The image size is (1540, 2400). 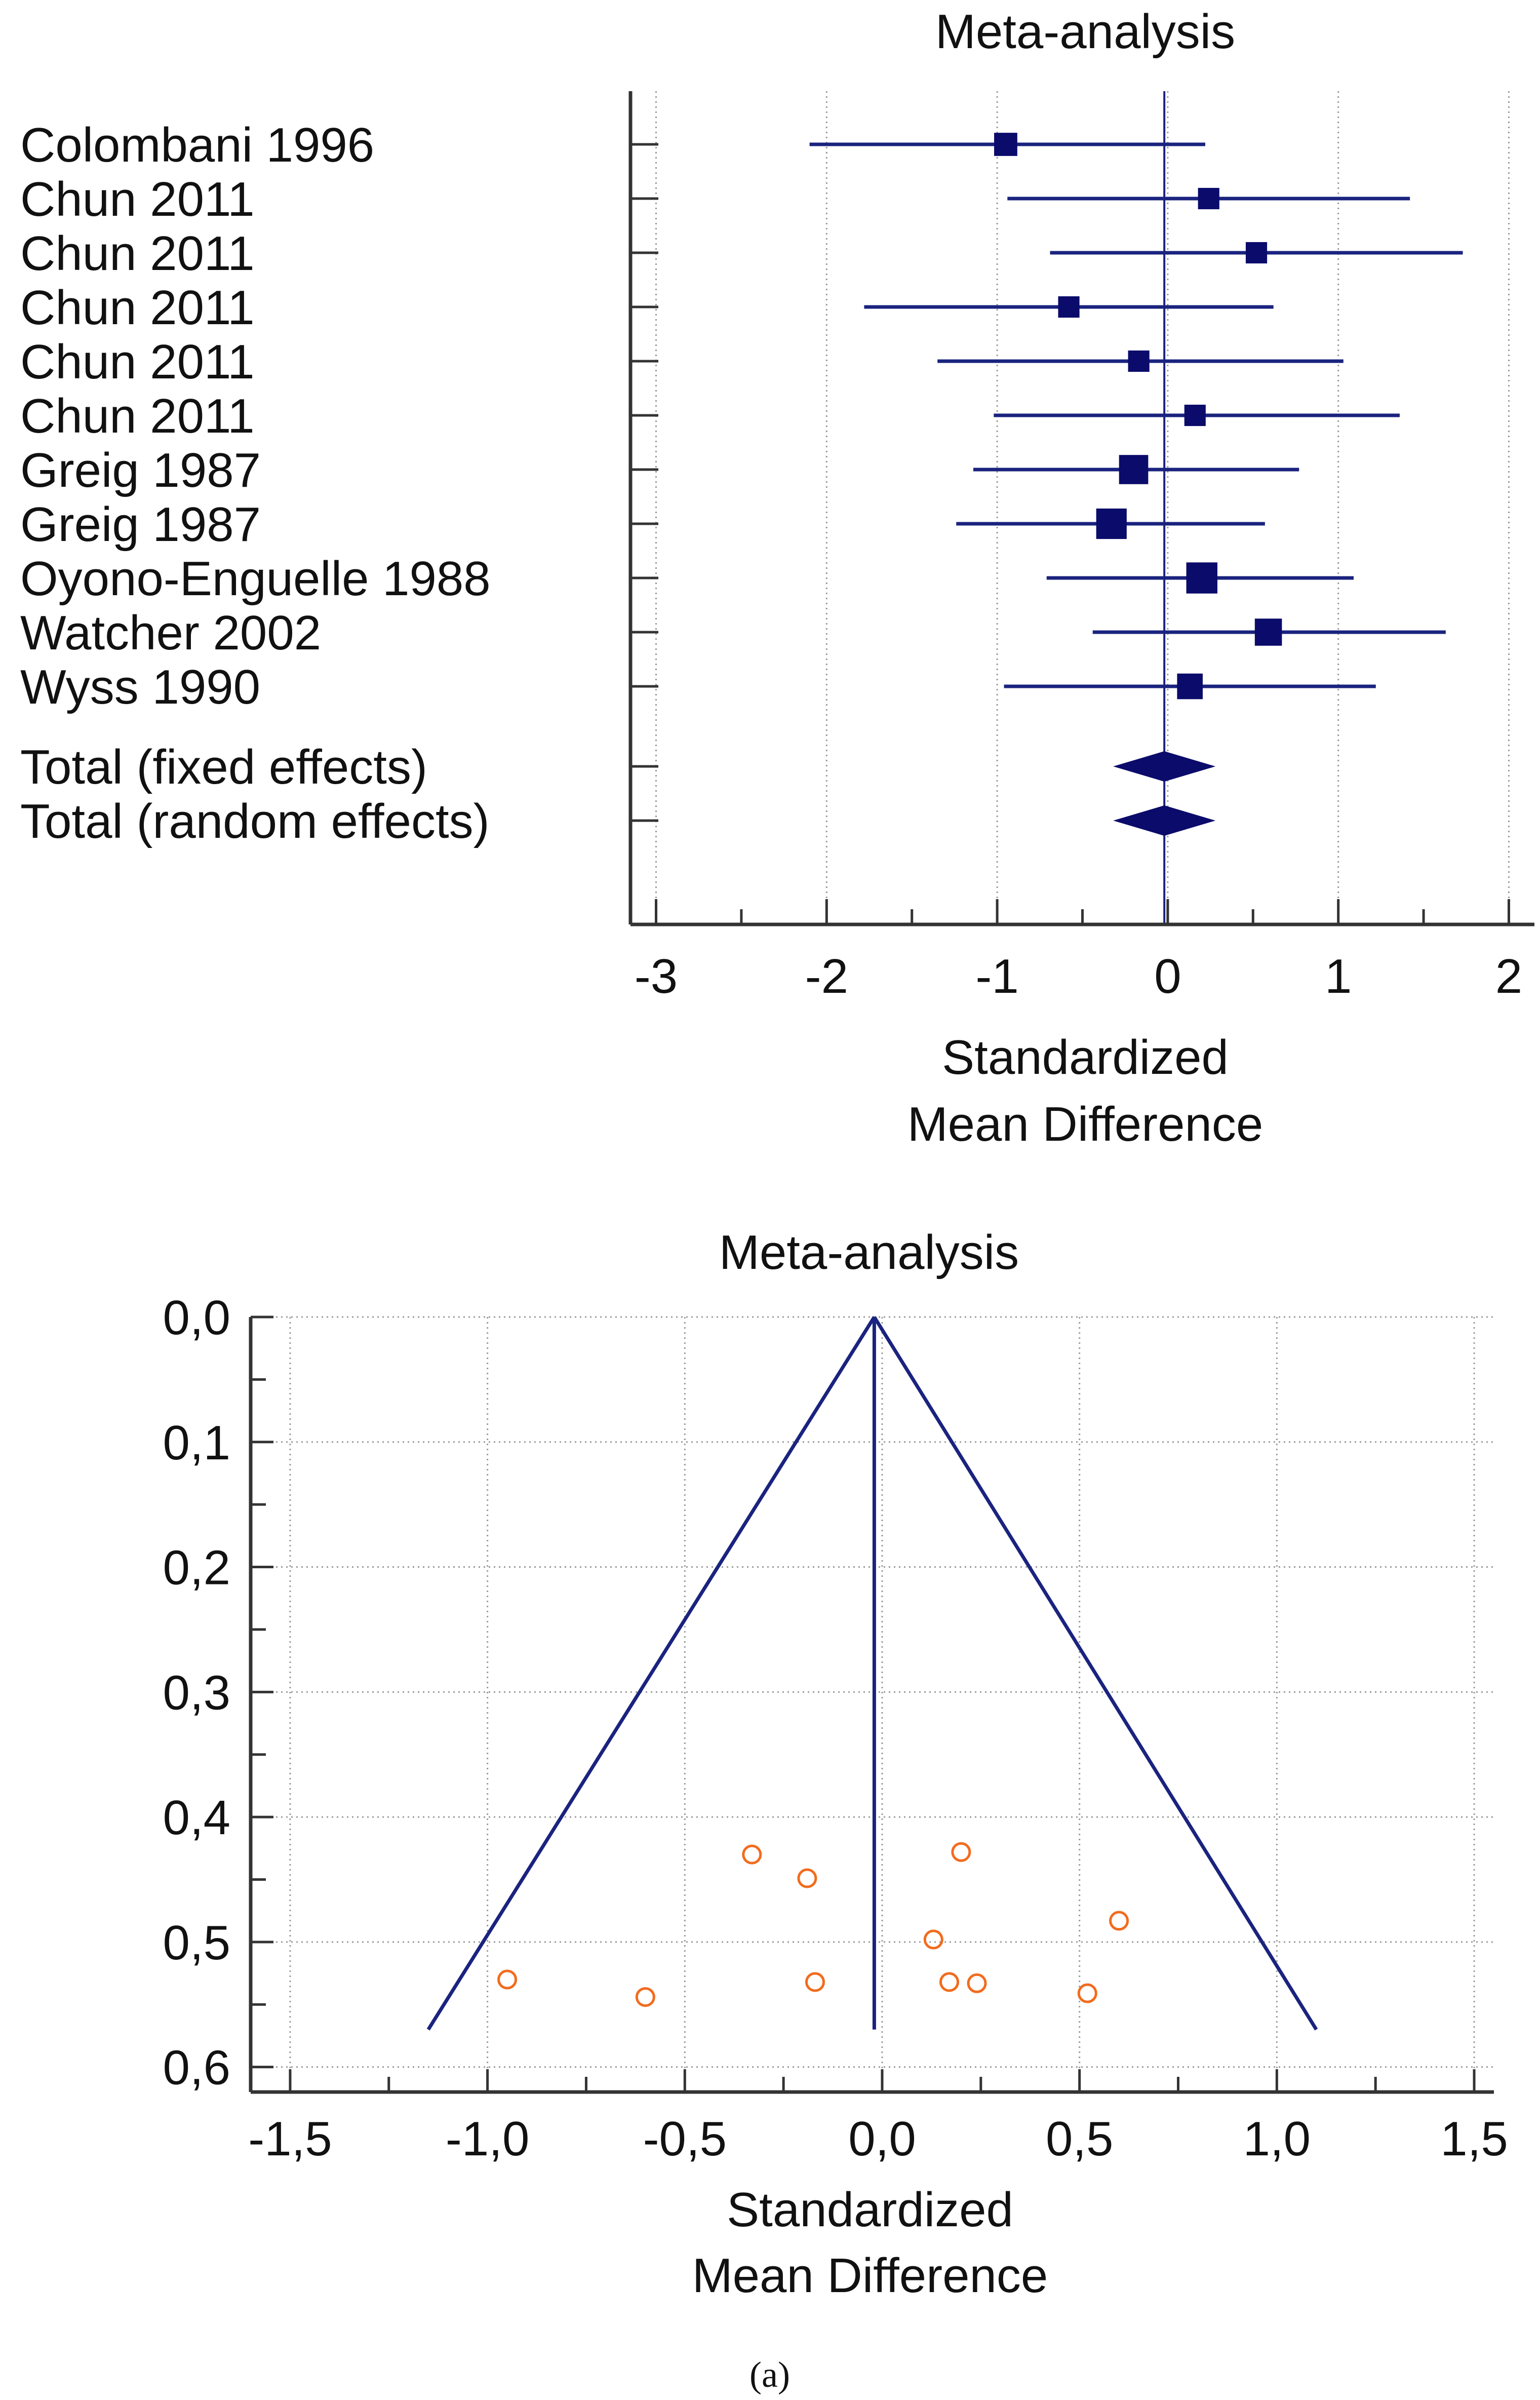 What do you see at coordinates (140, 687) in the screenshot?
I see `forest-study-label: Wyss 1990` at bounding box center [140, 687].